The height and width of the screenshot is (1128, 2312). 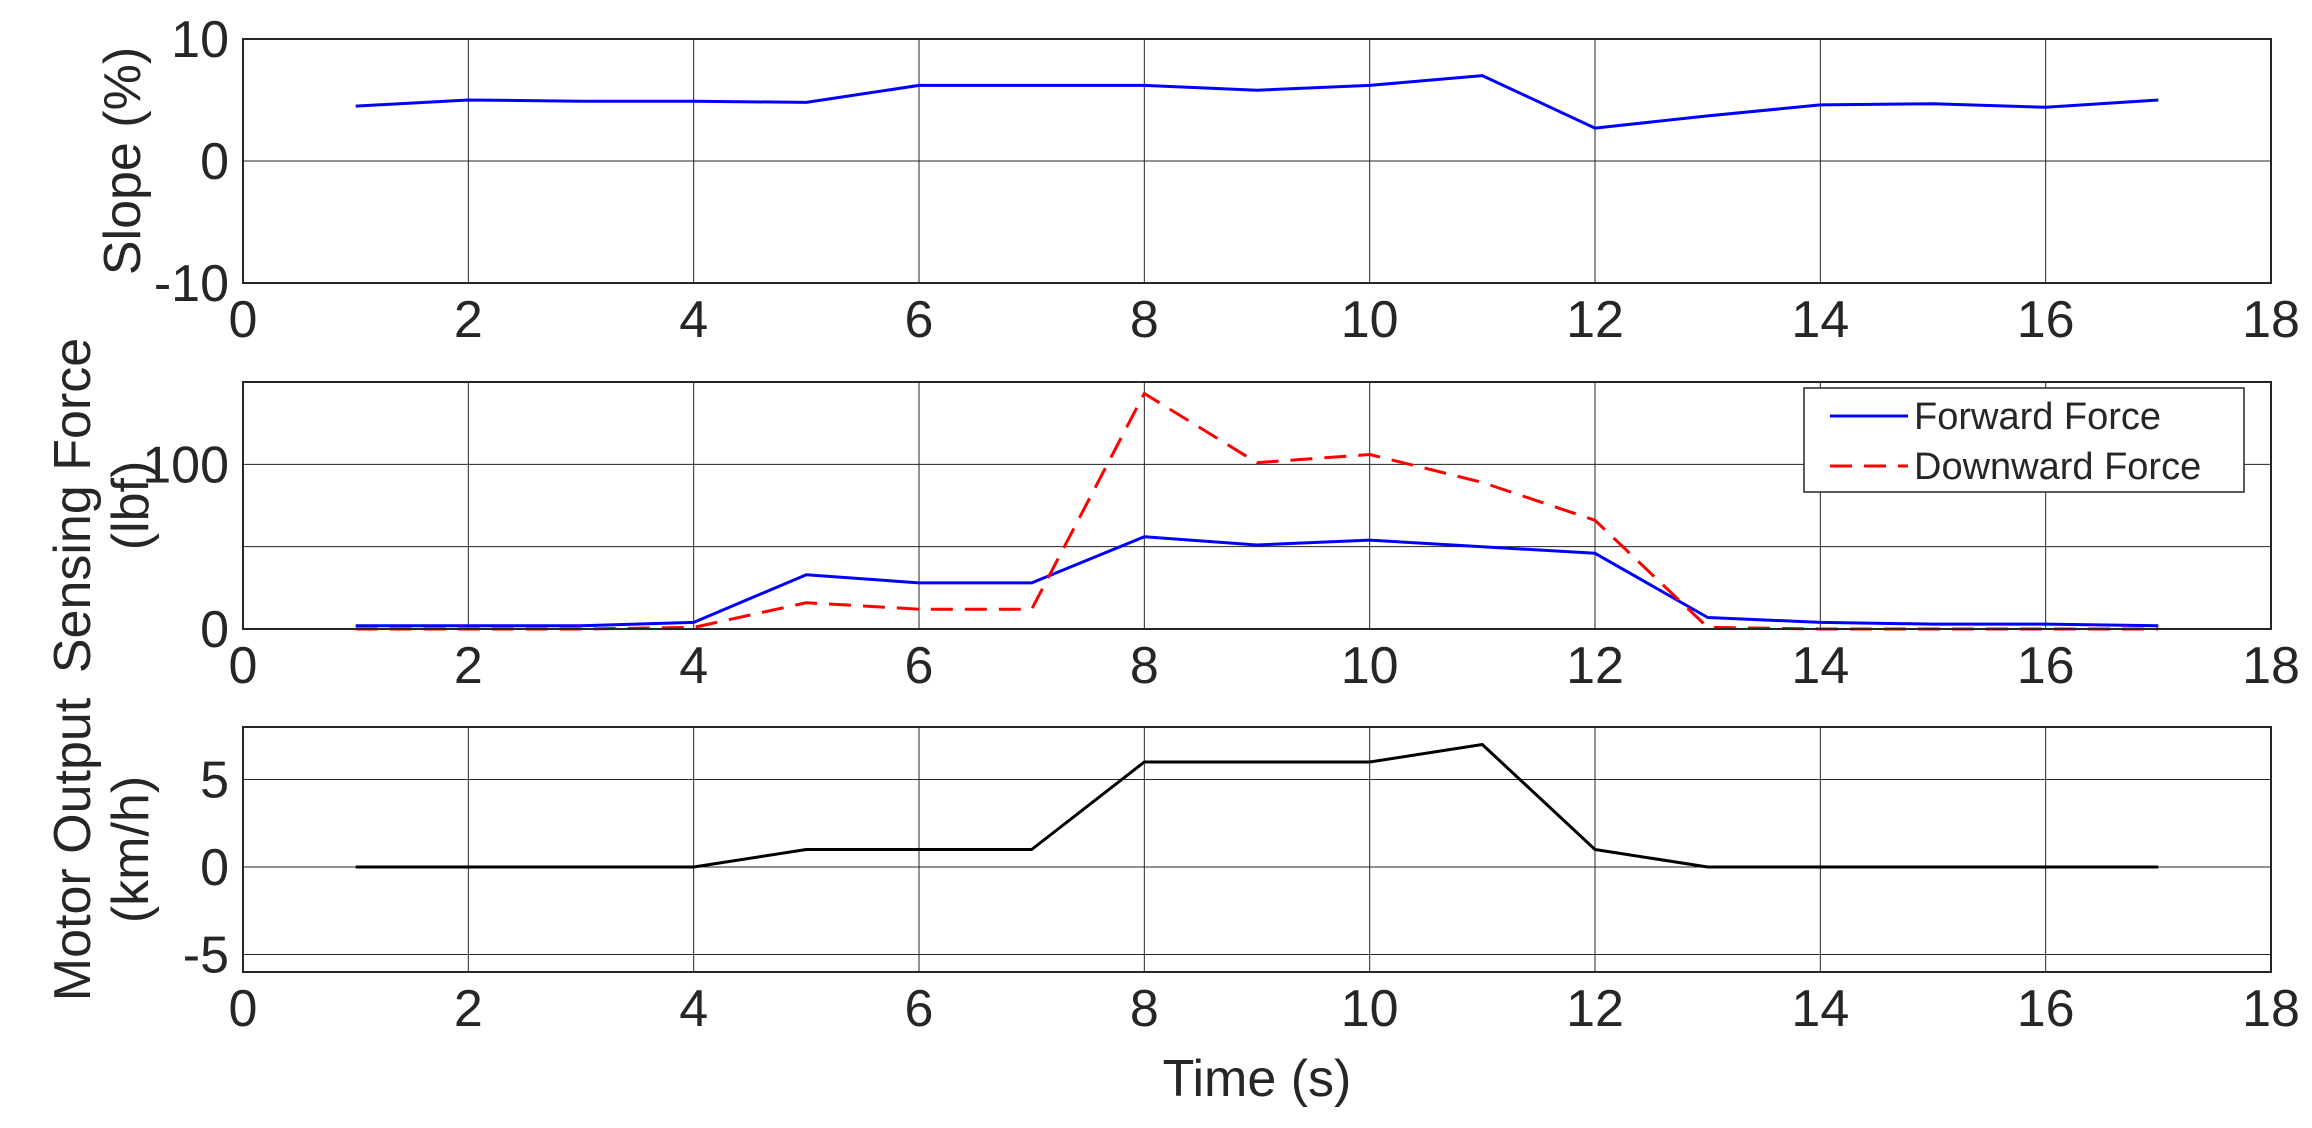 I want to click on y-axis-label-line: Sensing Force, so click(x=73, y=505).